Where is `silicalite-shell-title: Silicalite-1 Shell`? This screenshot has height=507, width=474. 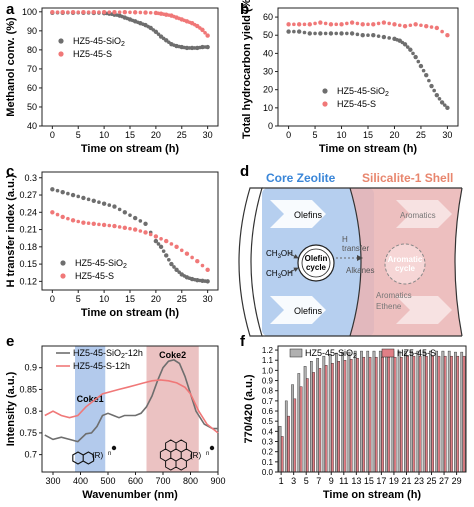 silicalite-shell-title: Silicalite-1 Shell is located at coordinates (407, 178).